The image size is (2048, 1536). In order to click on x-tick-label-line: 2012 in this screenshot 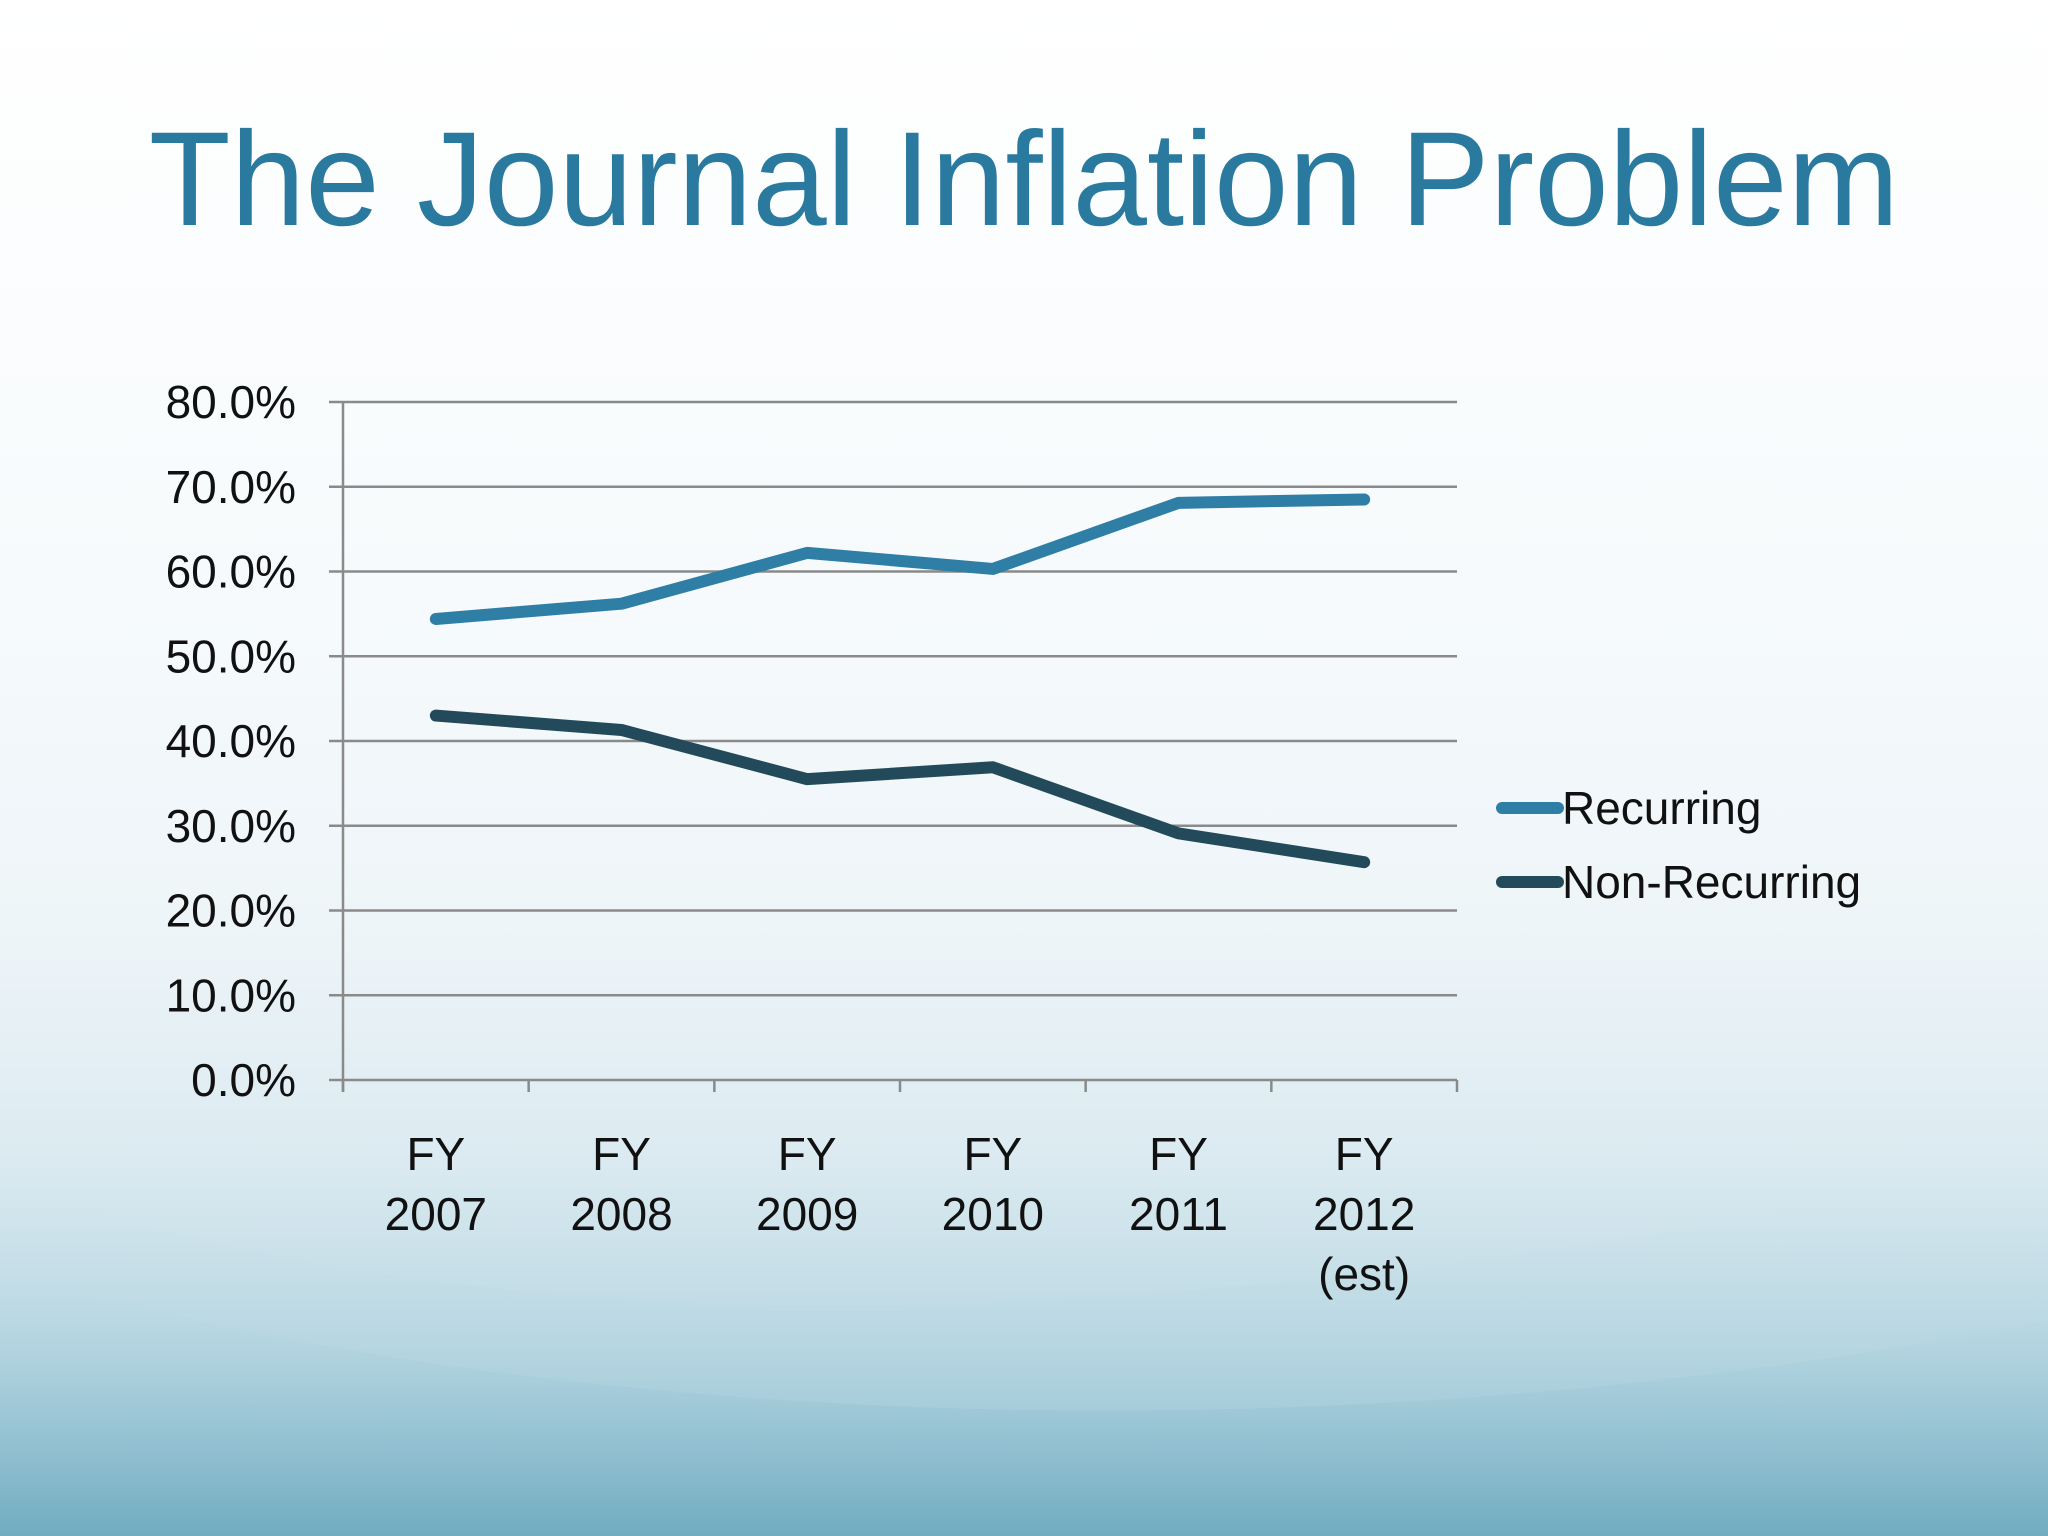, I will do `click(1364, 1214)`.